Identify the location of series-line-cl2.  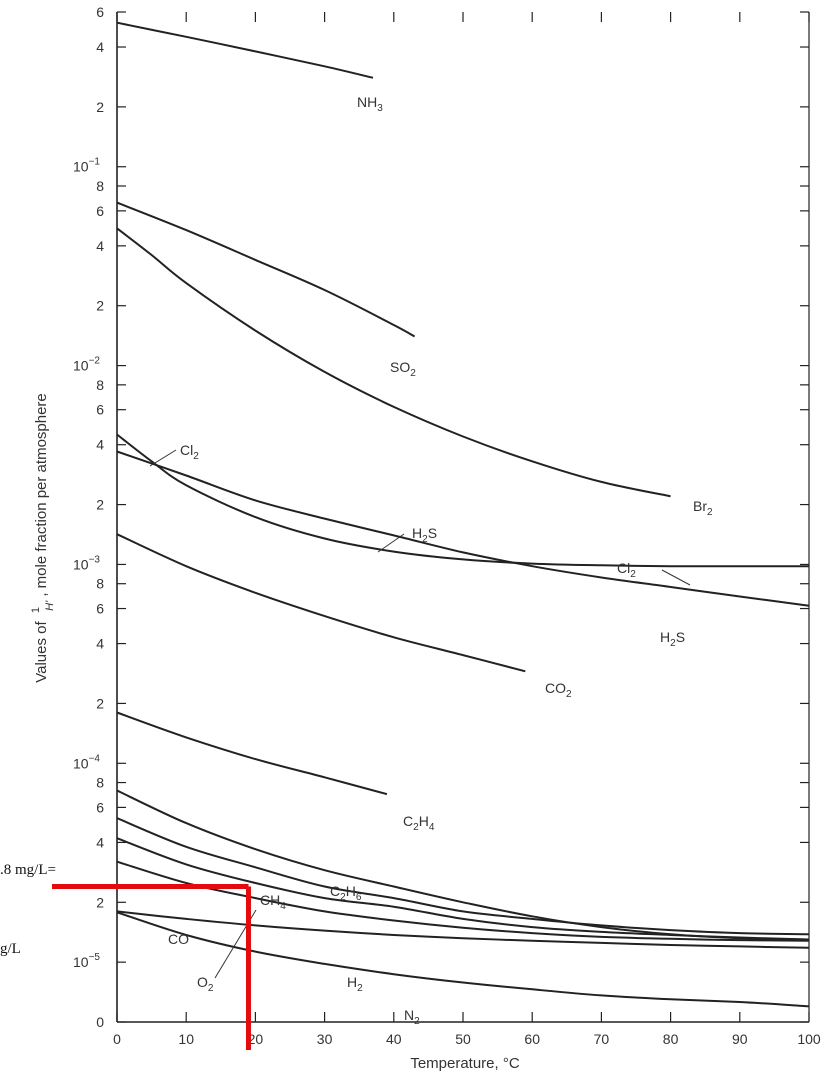
(462, 500).